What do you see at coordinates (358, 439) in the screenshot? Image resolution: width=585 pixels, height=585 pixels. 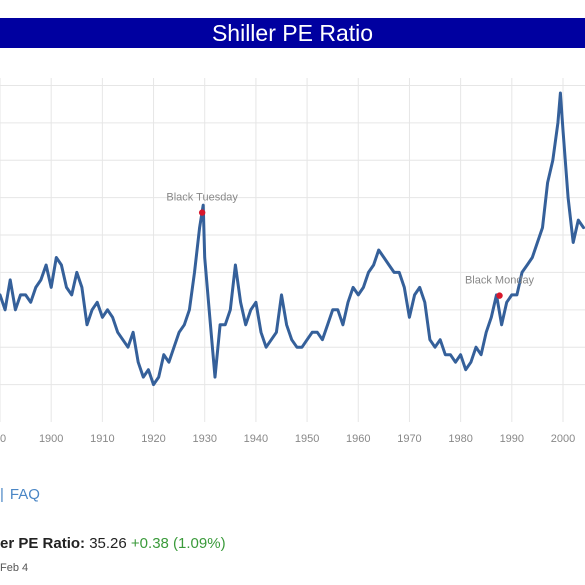 I see `x-tick-label: 1960` at bounding box center [358, 439].